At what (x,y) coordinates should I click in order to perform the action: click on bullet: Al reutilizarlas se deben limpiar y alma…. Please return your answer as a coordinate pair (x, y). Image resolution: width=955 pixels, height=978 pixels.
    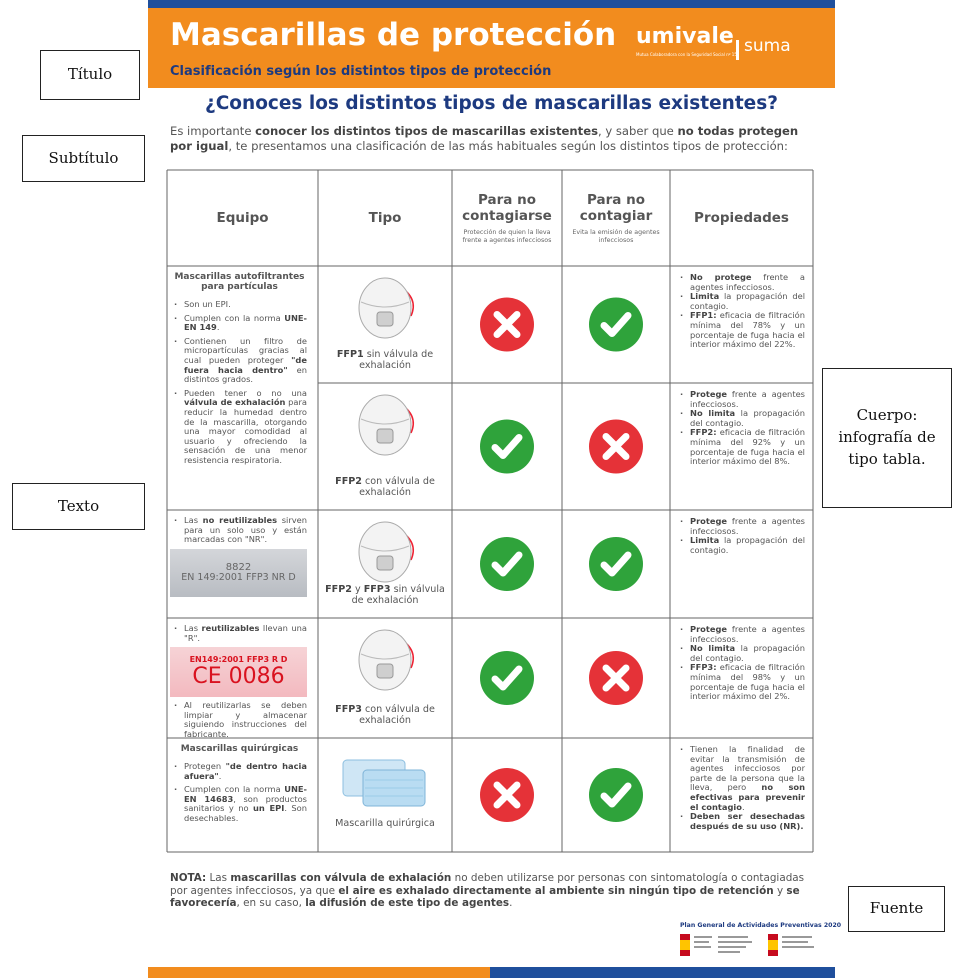
    Looking at the image, I should click on (240, 719).